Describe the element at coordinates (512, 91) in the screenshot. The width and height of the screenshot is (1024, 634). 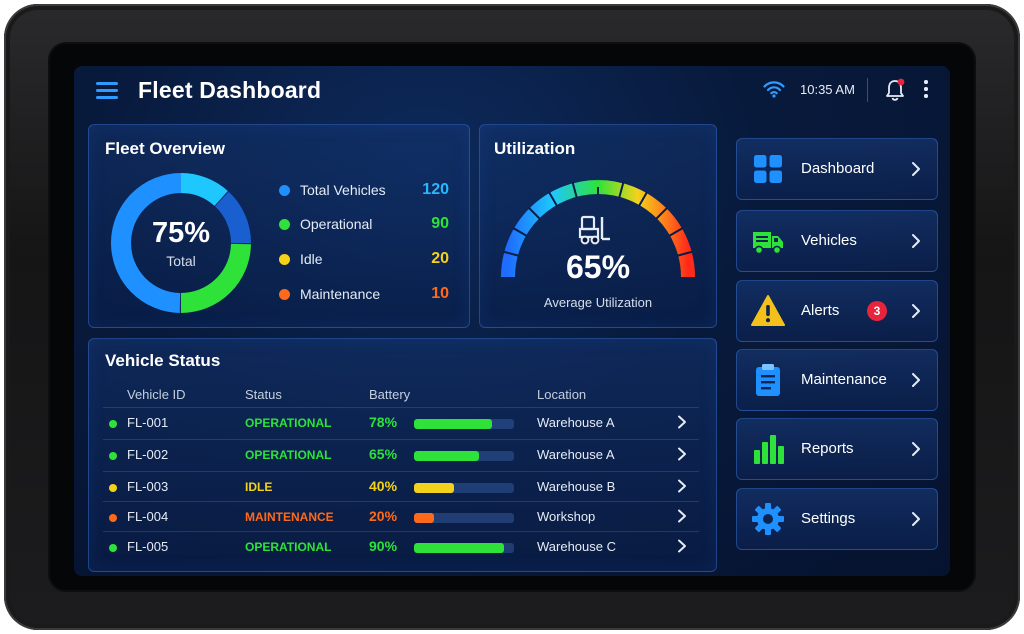
I see `top-bar: Fleet Dashboard 10:35 AM` at that location.